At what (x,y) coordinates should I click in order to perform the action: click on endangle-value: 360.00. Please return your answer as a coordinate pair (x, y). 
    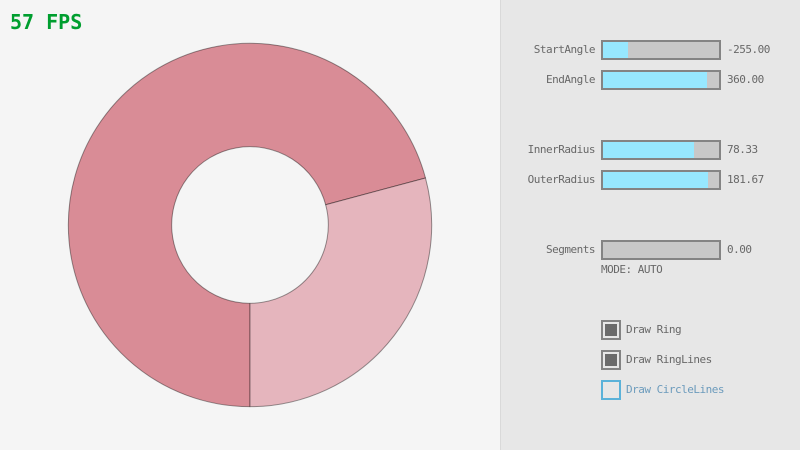
    Looking at the image, I should click on (745, 79).